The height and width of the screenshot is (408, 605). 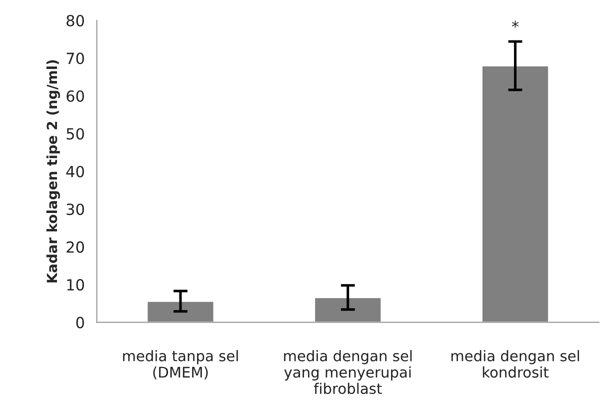 I want to click on y-tick-label: 50, so click(x=75, y=134).